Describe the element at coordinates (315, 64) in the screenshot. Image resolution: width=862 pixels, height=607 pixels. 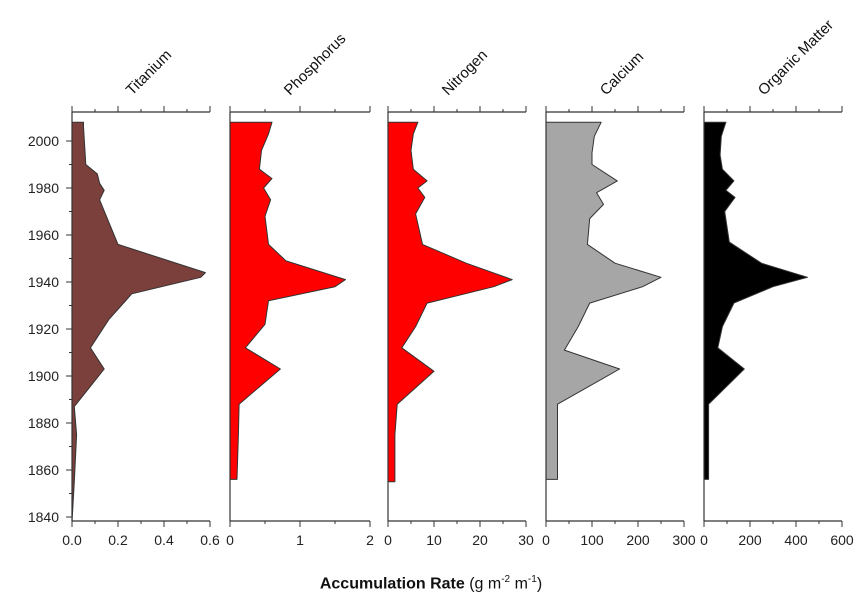
I see `panel-title-phosphorus: Phosphorus` at that location.